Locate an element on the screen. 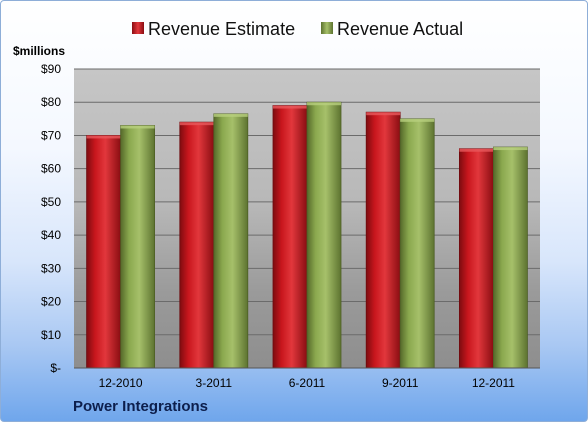  x-category-label: 9-2011 is located at coordinates (400, 383).